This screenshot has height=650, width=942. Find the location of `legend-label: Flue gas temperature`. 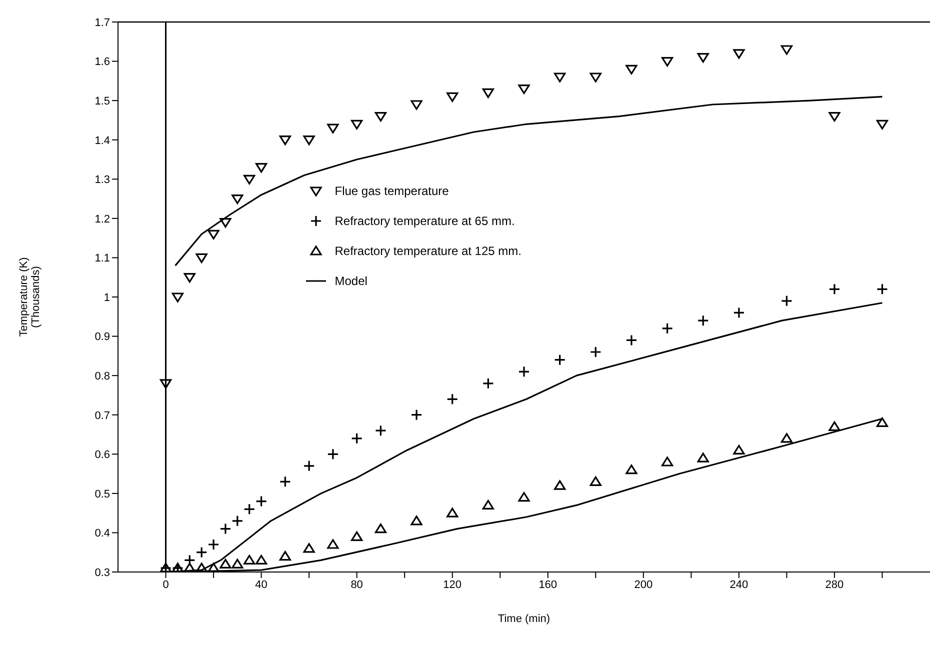

legend-label: Flue gas temperature is located at coordinates (391, 191).